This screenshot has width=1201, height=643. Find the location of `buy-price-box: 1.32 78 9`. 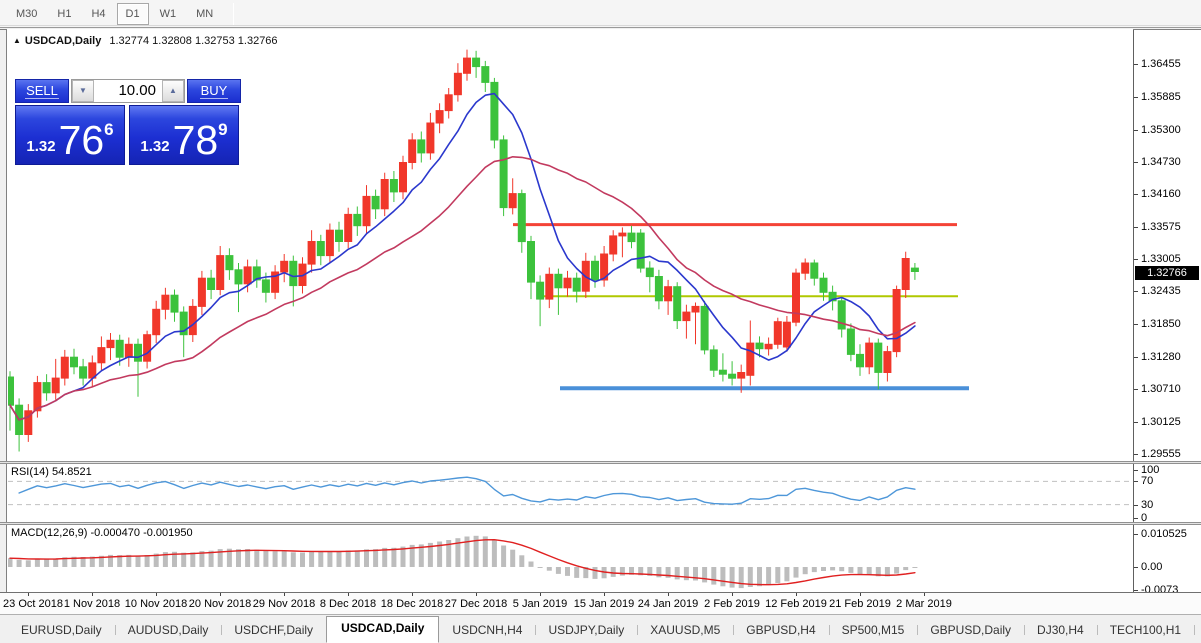

buy-price-box: 1.32 78 9 is located at coordinates (184, 135).